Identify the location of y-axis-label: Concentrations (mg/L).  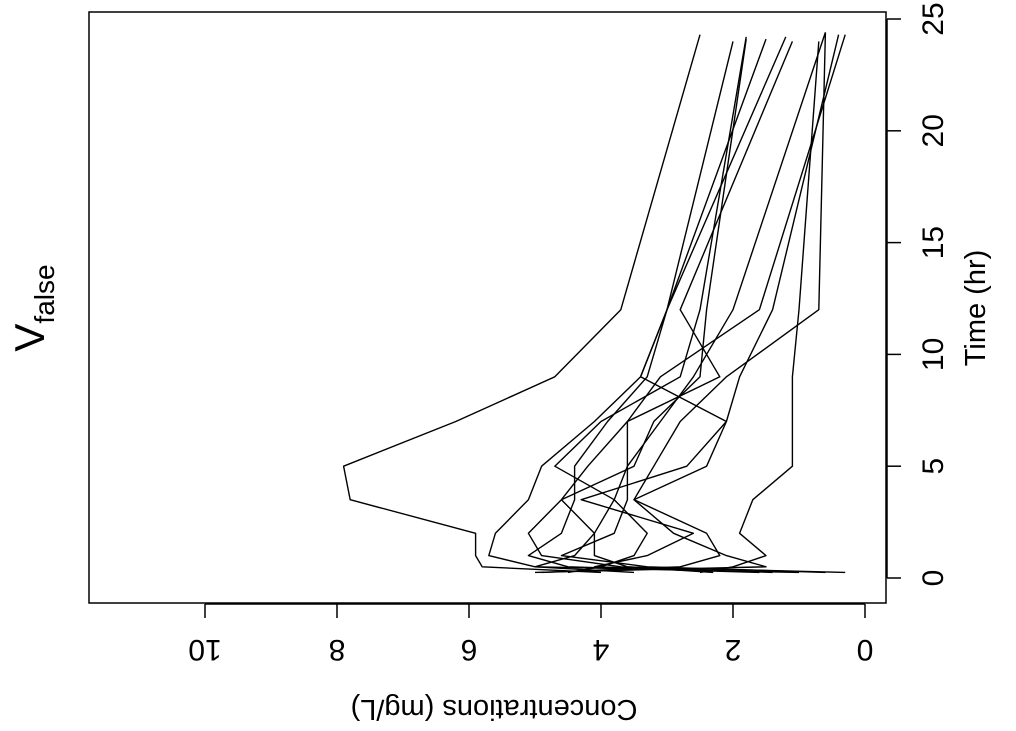
(494, 709).